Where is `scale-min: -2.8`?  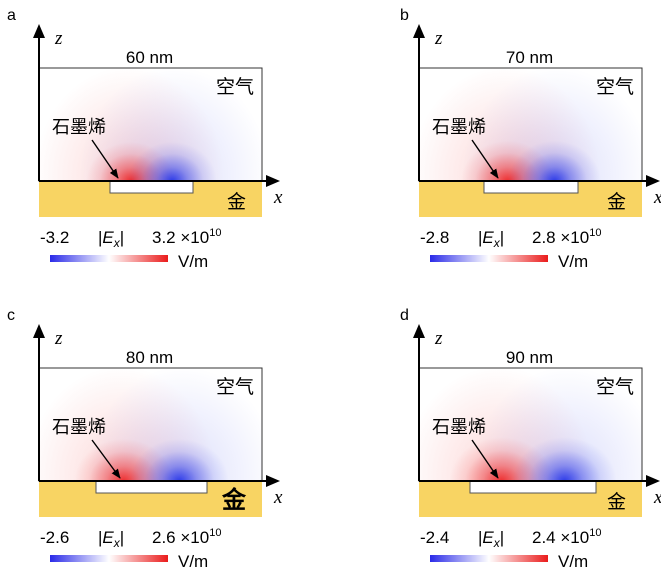 scale-min: -2.8 is located at coordinates (434, 237).